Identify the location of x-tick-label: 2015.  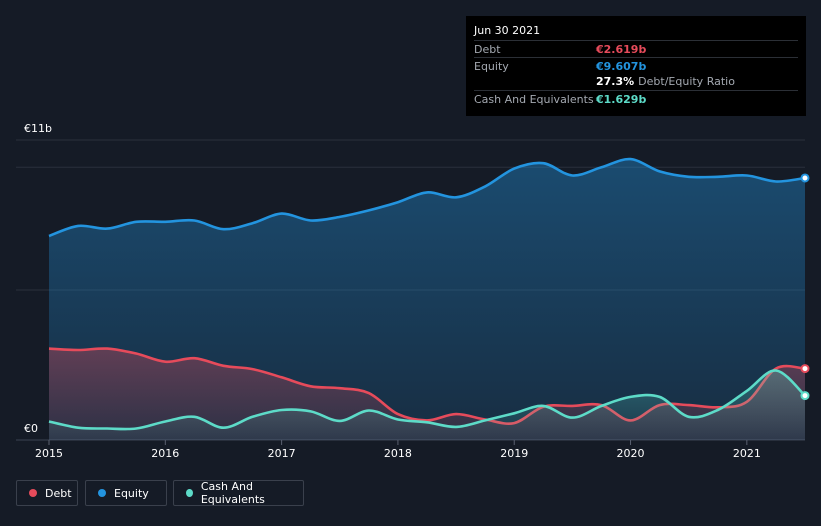
(49, 453).